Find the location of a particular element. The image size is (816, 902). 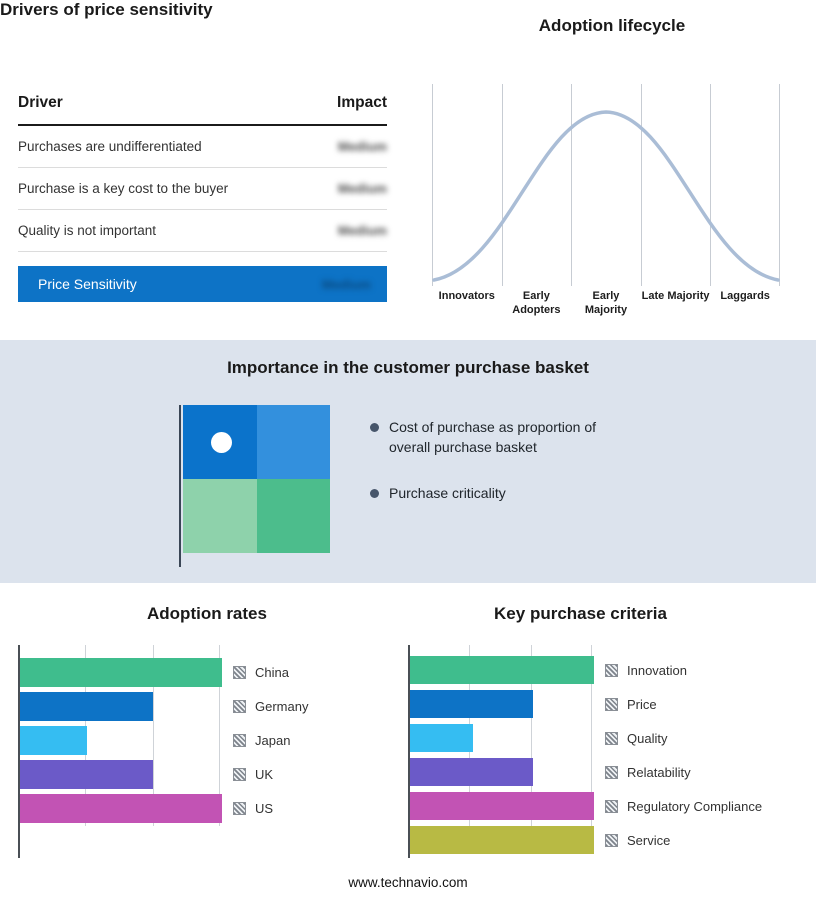

legend-item-japan: Japan is located at coordinates (261, 740).